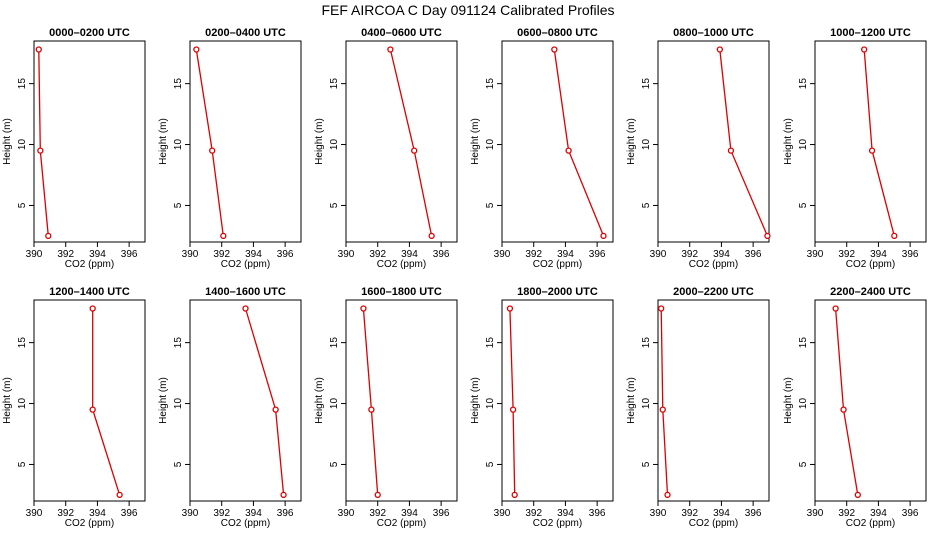 This screenshot has height=540, width=936. Describe the element at coordinates (713, 33) in the screenshot. I see `panel-title: 0800–1000 UTC` at that location.